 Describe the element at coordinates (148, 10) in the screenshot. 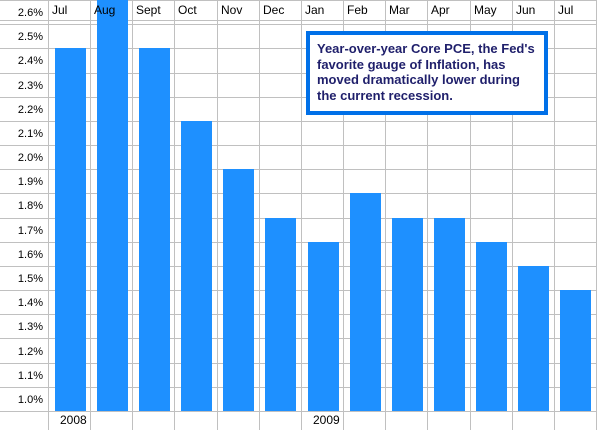

I see `category-label: Sept` at that location.